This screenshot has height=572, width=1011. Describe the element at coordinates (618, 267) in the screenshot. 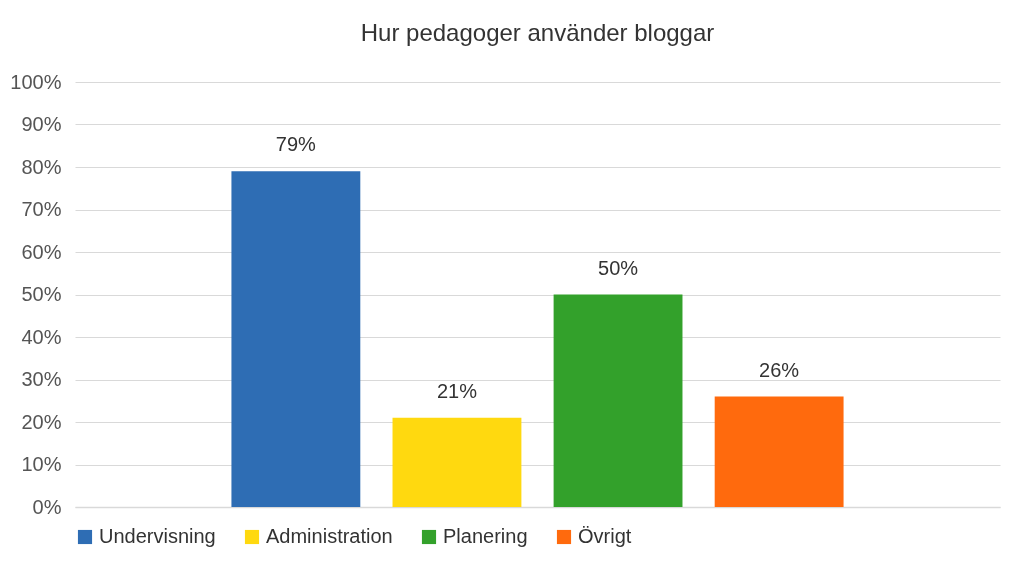

I see `data-label: 50%` at that location.